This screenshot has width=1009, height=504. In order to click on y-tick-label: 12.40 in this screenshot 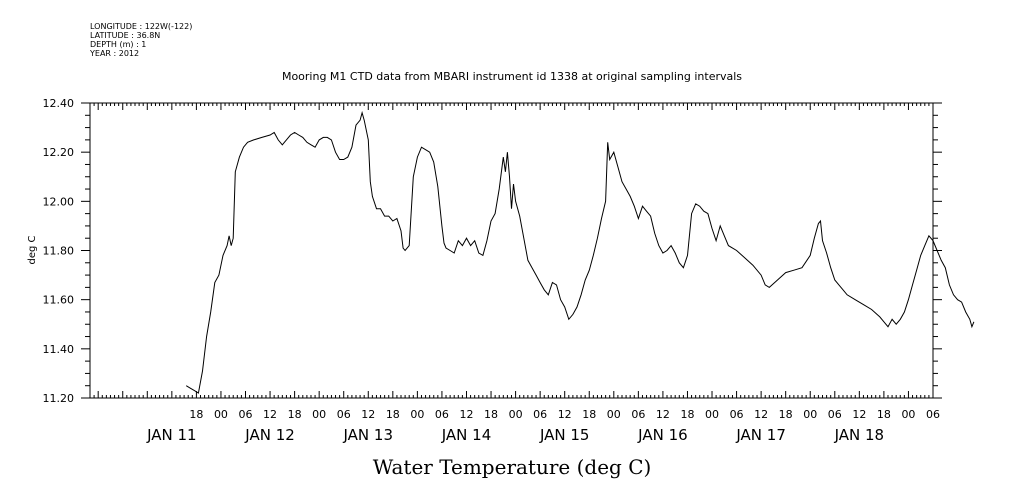, I will do `click(59, 103)`.